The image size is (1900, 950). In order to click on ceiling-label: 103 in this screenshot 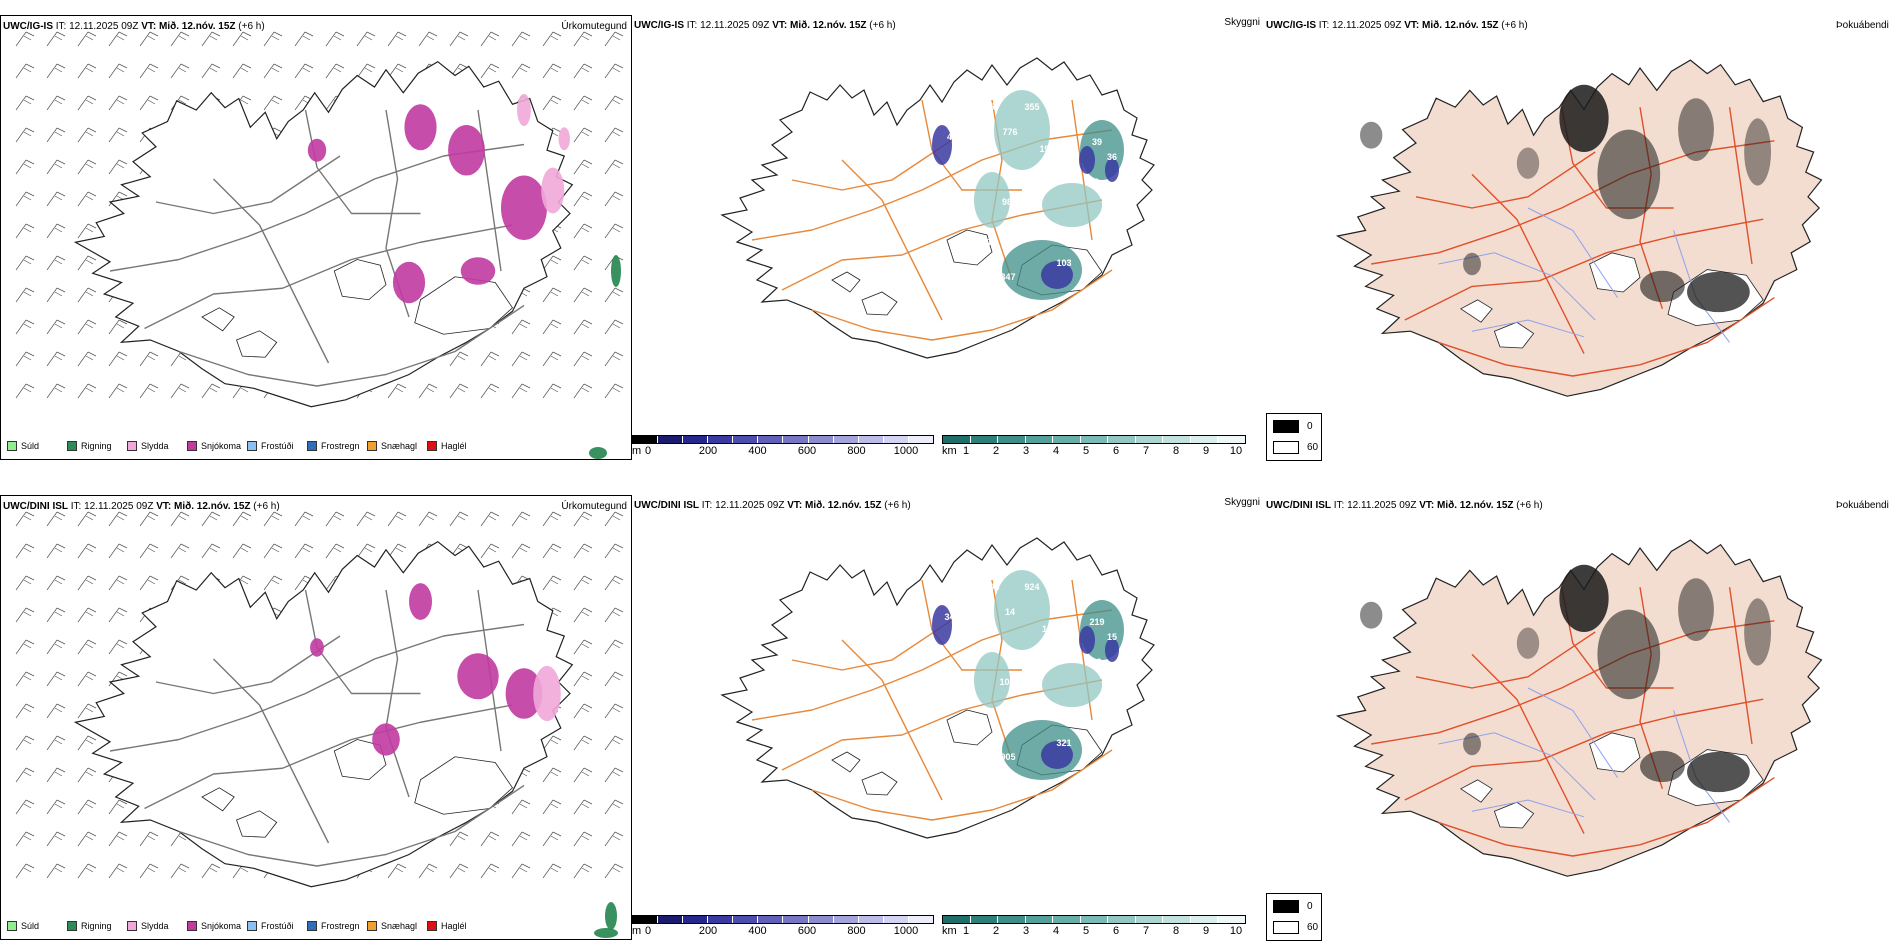, I will do `click(1063, 263)`.